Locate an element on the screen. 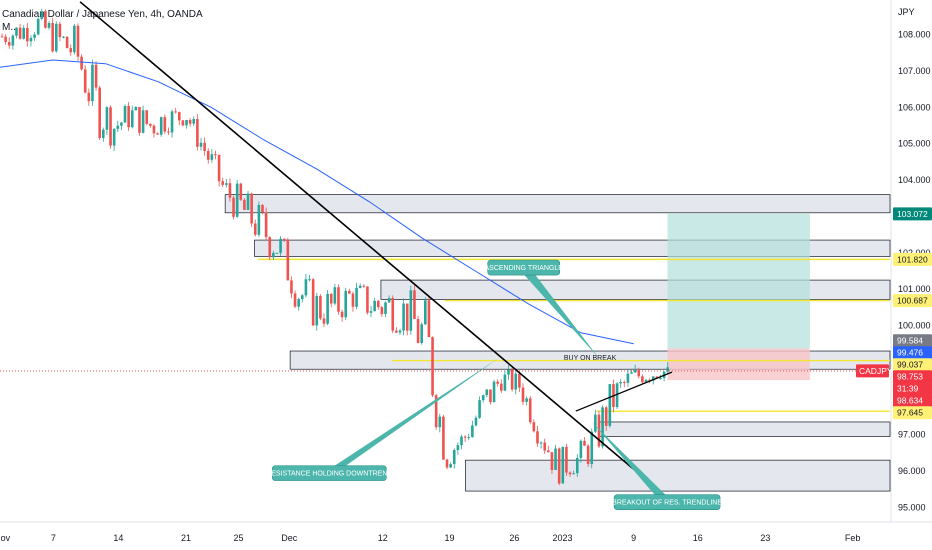 The width and height of the screenshot is (932, 550). price-tag-text: 31:39 is located at coordinates (908, 389).